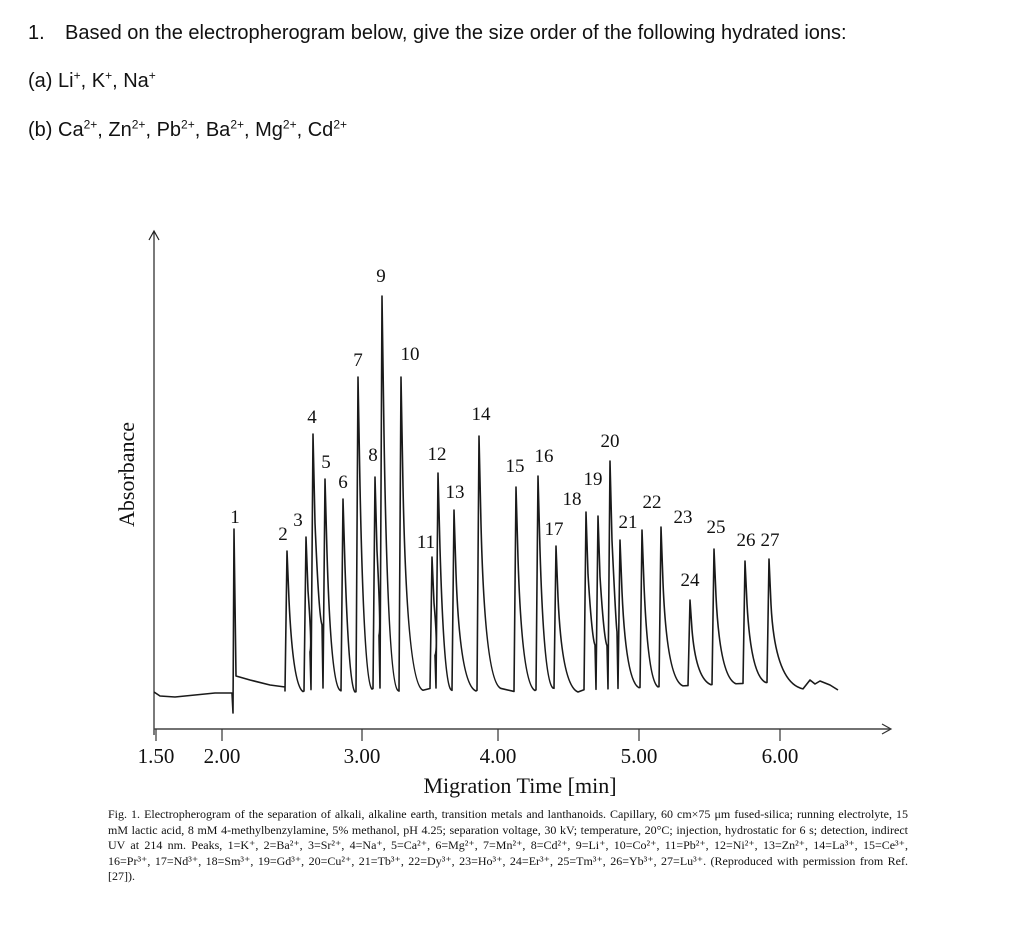  What do you see at coordinates (887, 729) in the screenshot?
I see `x-axis-arrow-icon` at bounding box center [887, 729].